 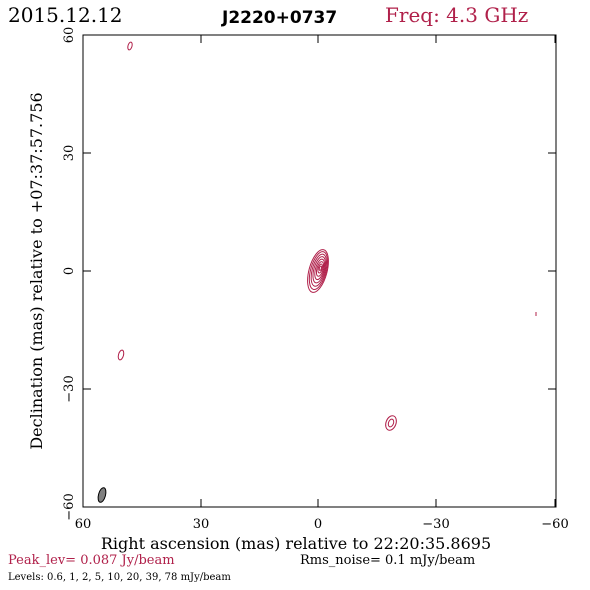 What do you see at coordinates (201, 524) in the screenshot?
I see `x-tick-label: 30` at bounding box center [201, 524].